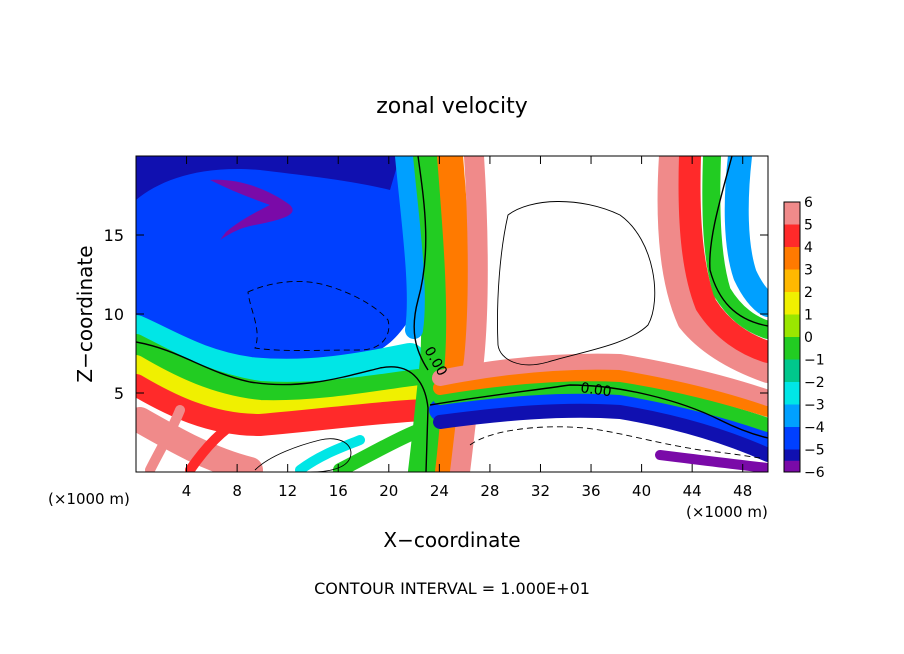 This screenshot has height=654, width=904. Describe the element at coordinates (278, 258) in the screenshot. I see `field-upper-left-blue` at that location.